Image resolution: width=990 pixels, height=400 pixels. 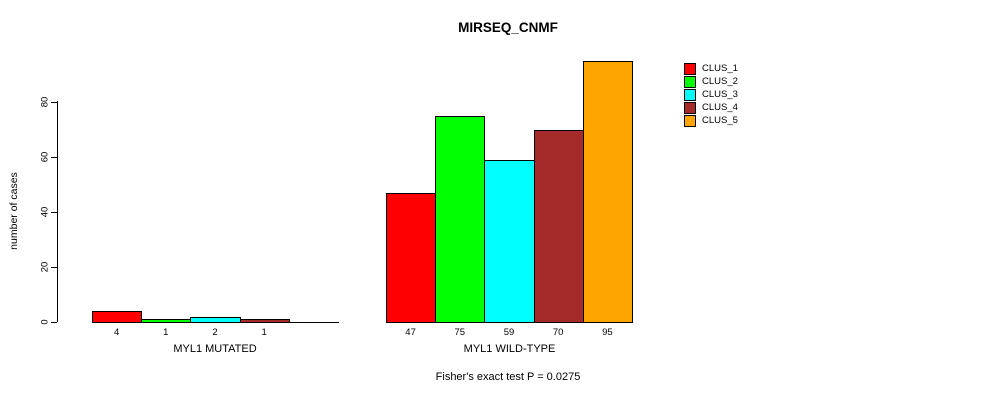 I want to click on bar-value-label: 2, so click(x=215, y=332).